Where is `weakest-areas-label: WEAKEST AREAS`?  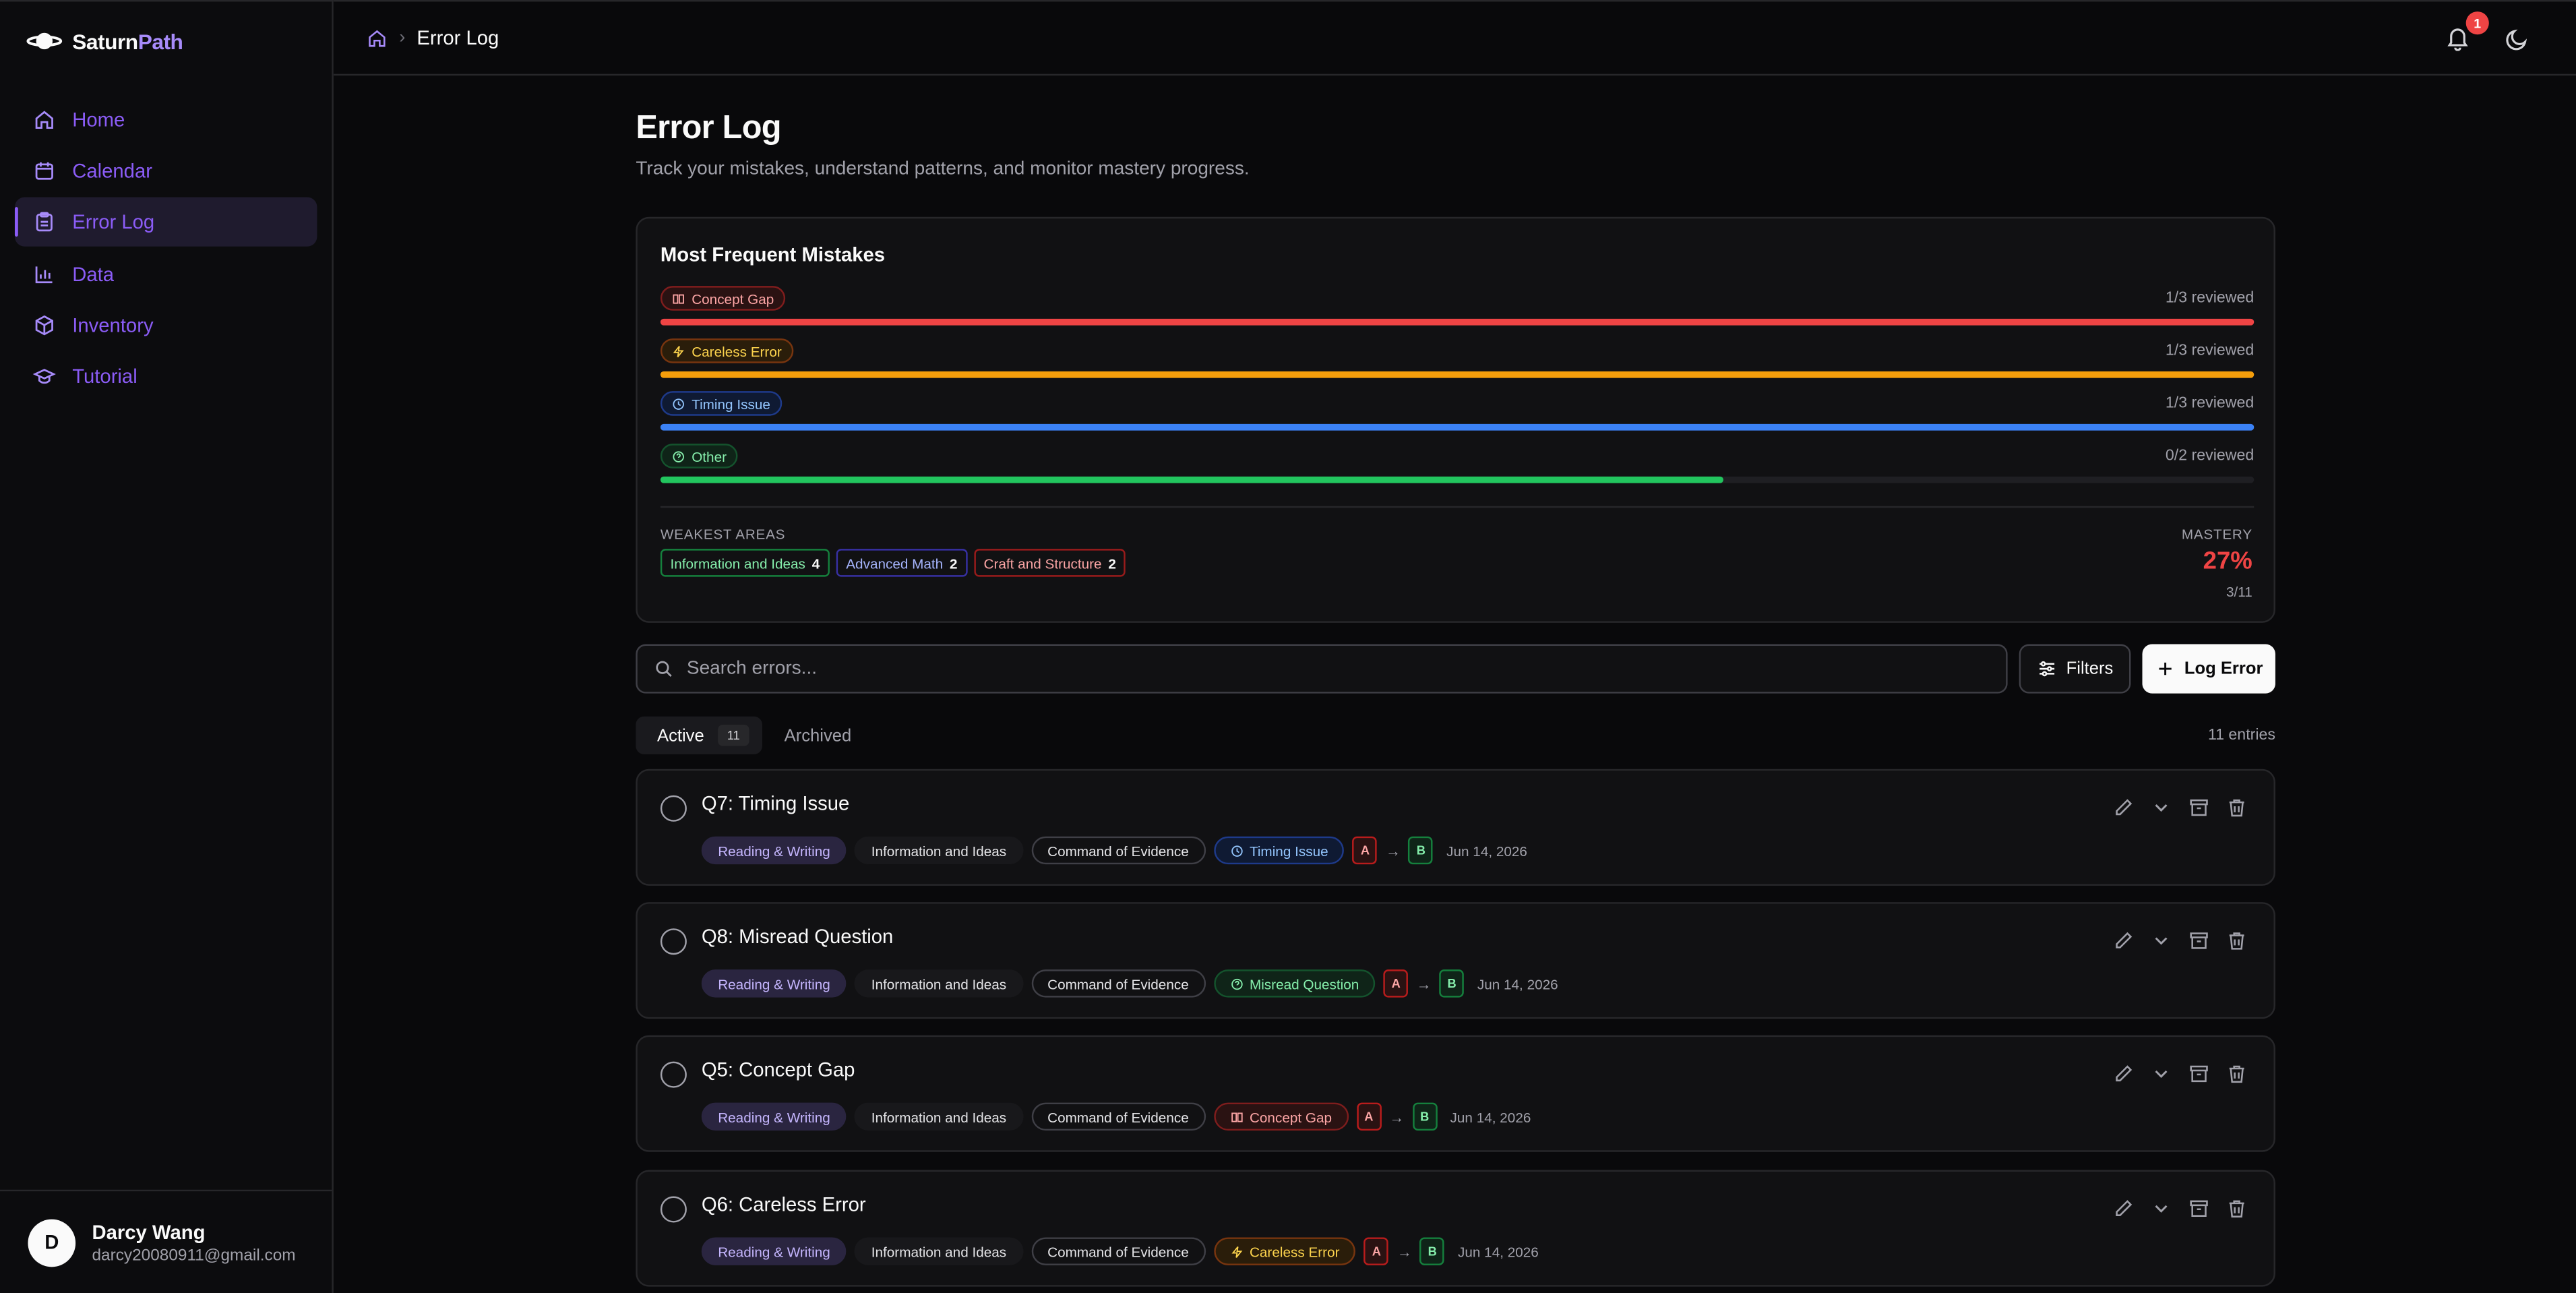 weakest-areas-label: WEAKEST AREAS is located at coordinates (723, 534).